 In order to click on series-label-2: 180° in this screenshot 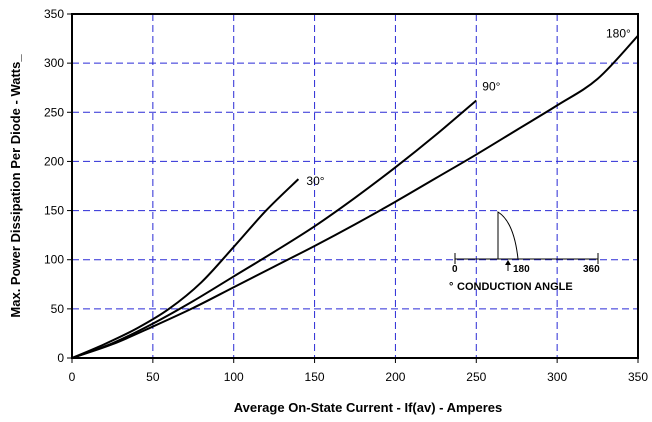, I will do `click(618, 34)`.